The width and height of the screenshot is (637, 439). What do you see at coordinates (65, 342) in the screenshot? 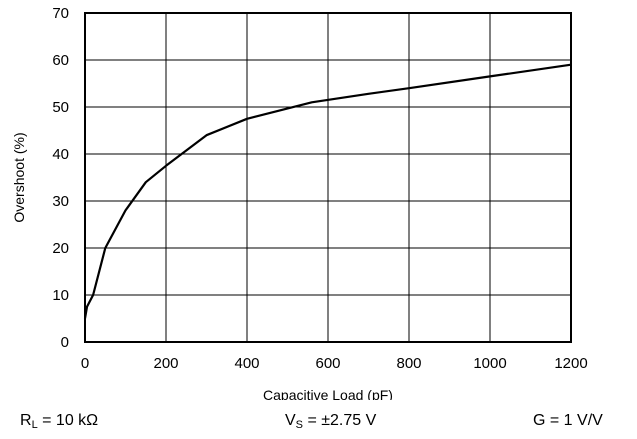
I see `y-tick-label: 0` at bounding box center [65, 342].